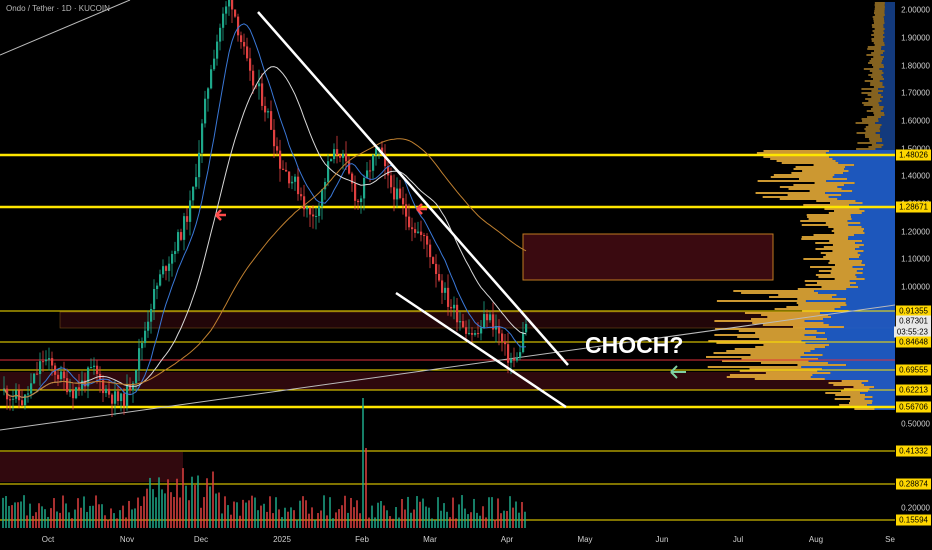 This screenshot has height=550, width=932. What do you see at coordinates (65, 28) in the screenshot?
I see `trendline-grey` at bounding box center [65, 28].